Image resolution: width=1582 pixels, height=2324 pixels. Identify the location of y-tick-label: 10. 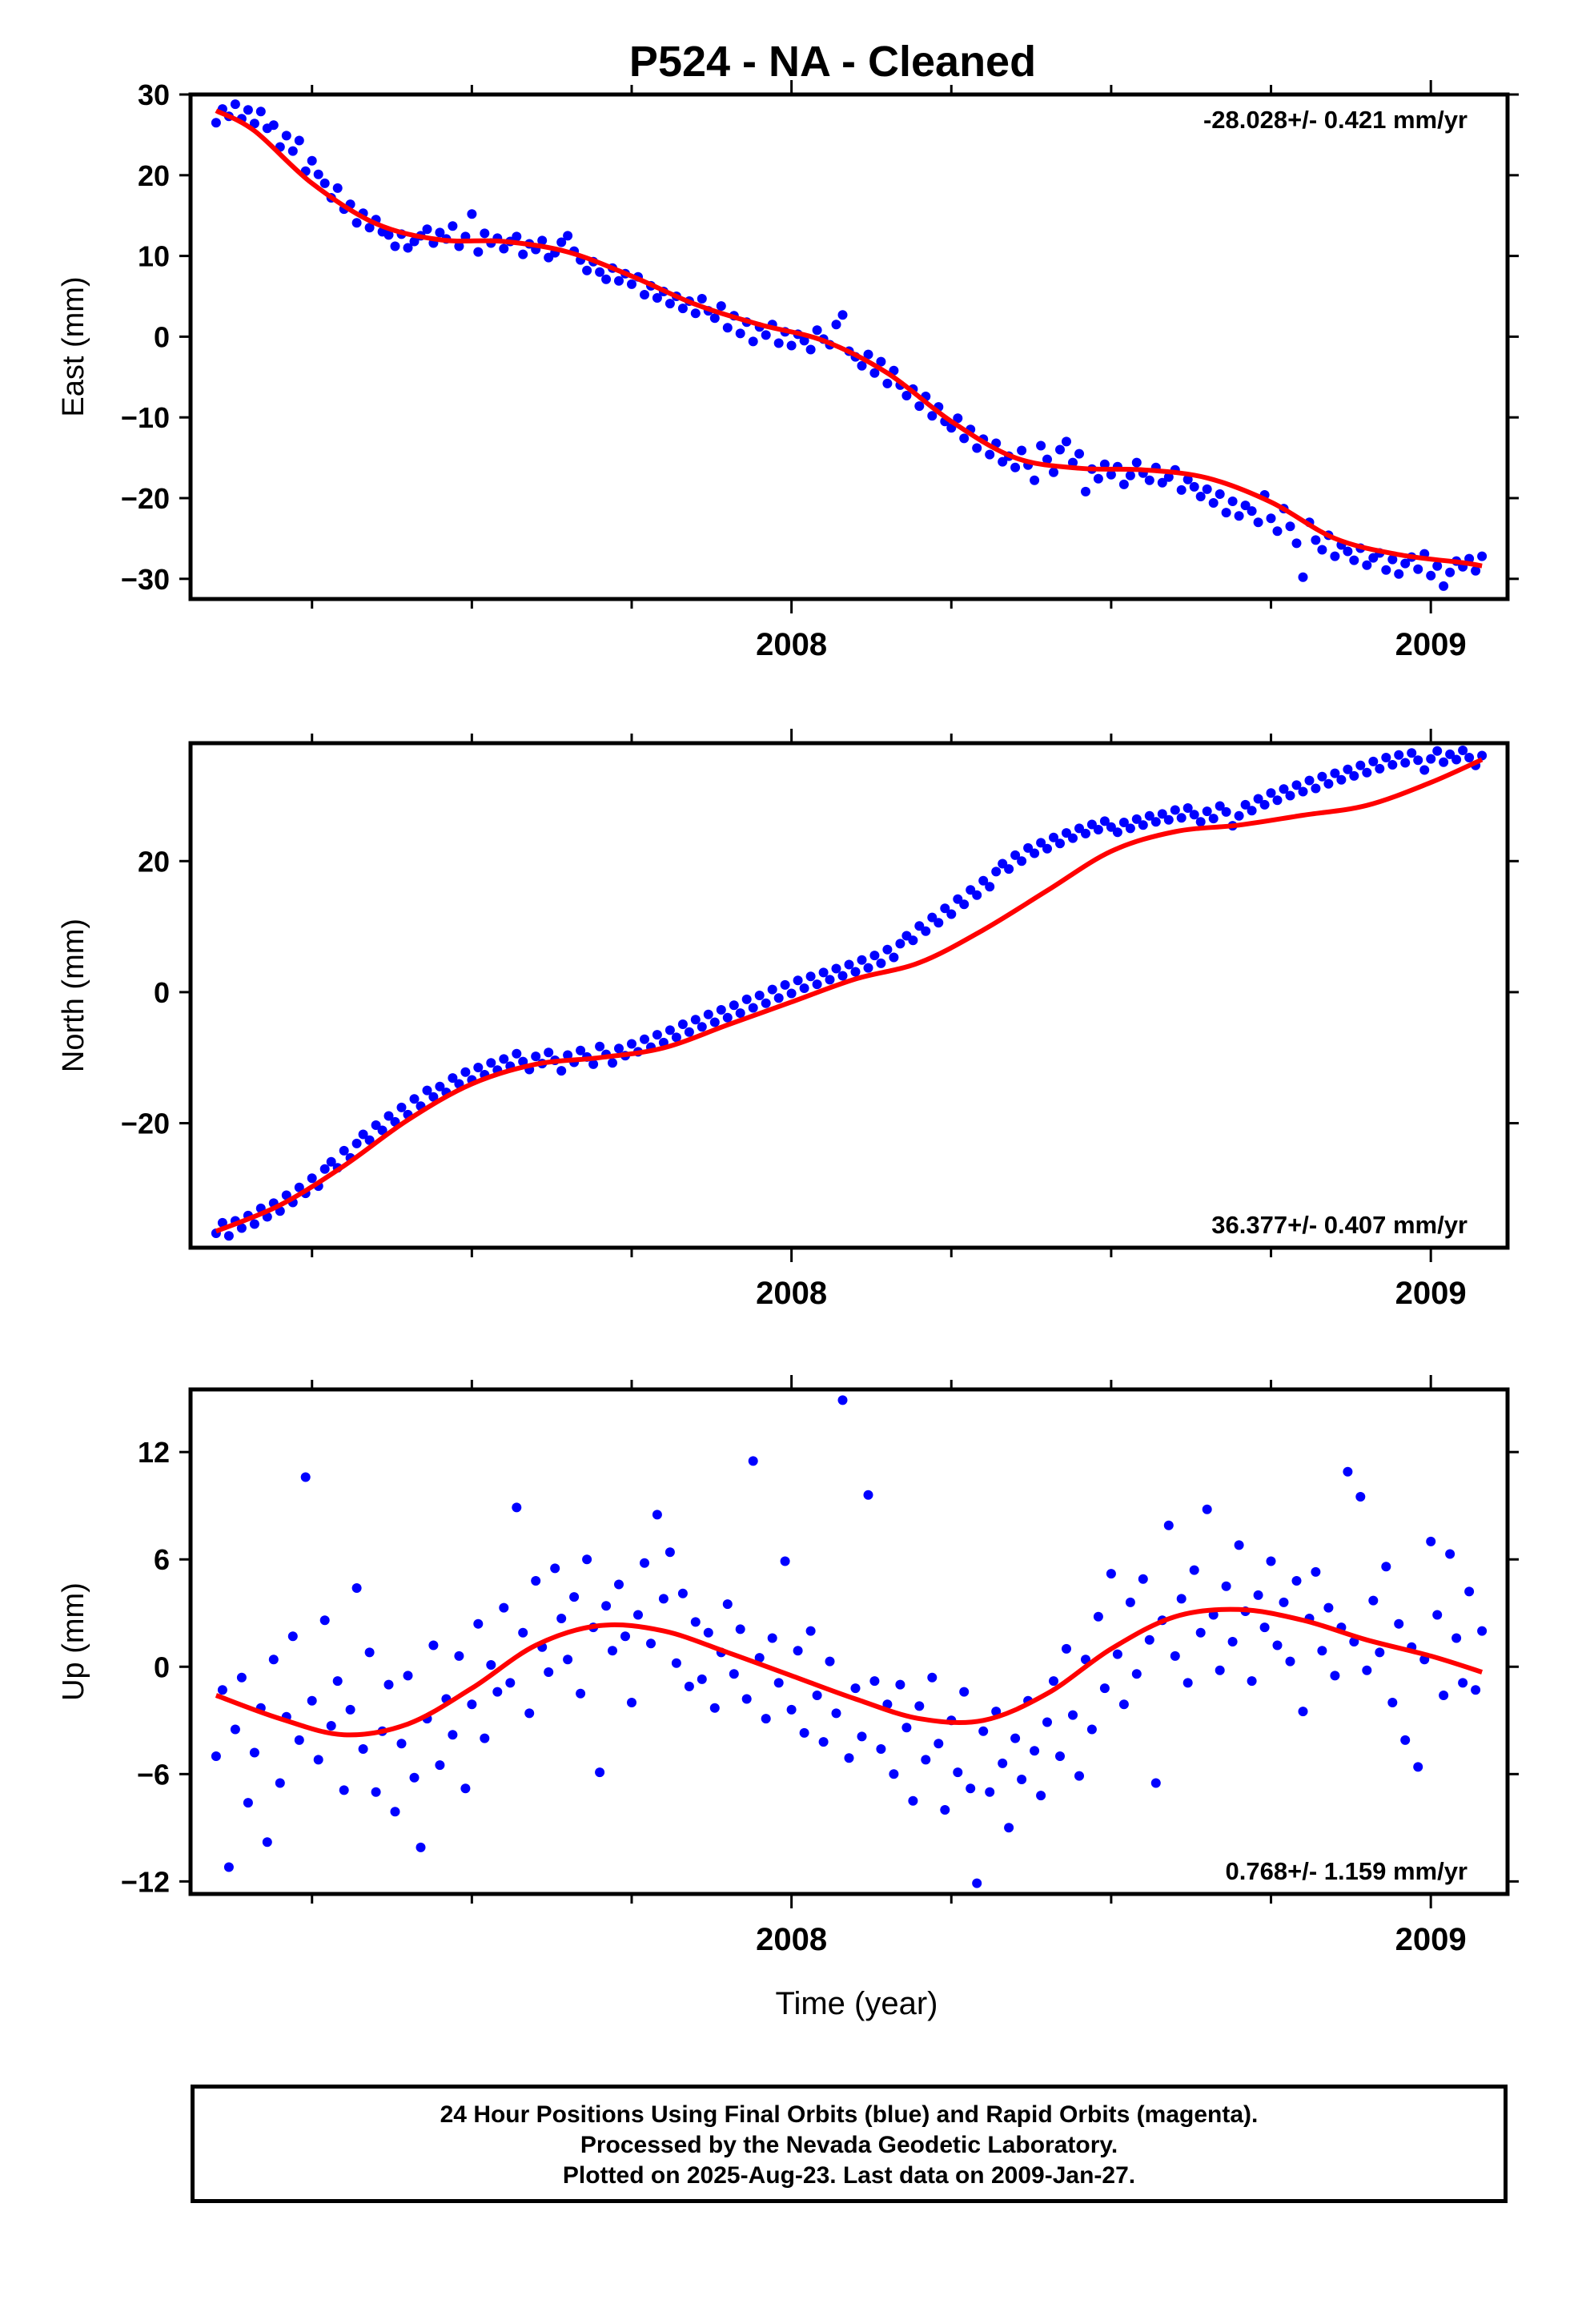
(154, 256).